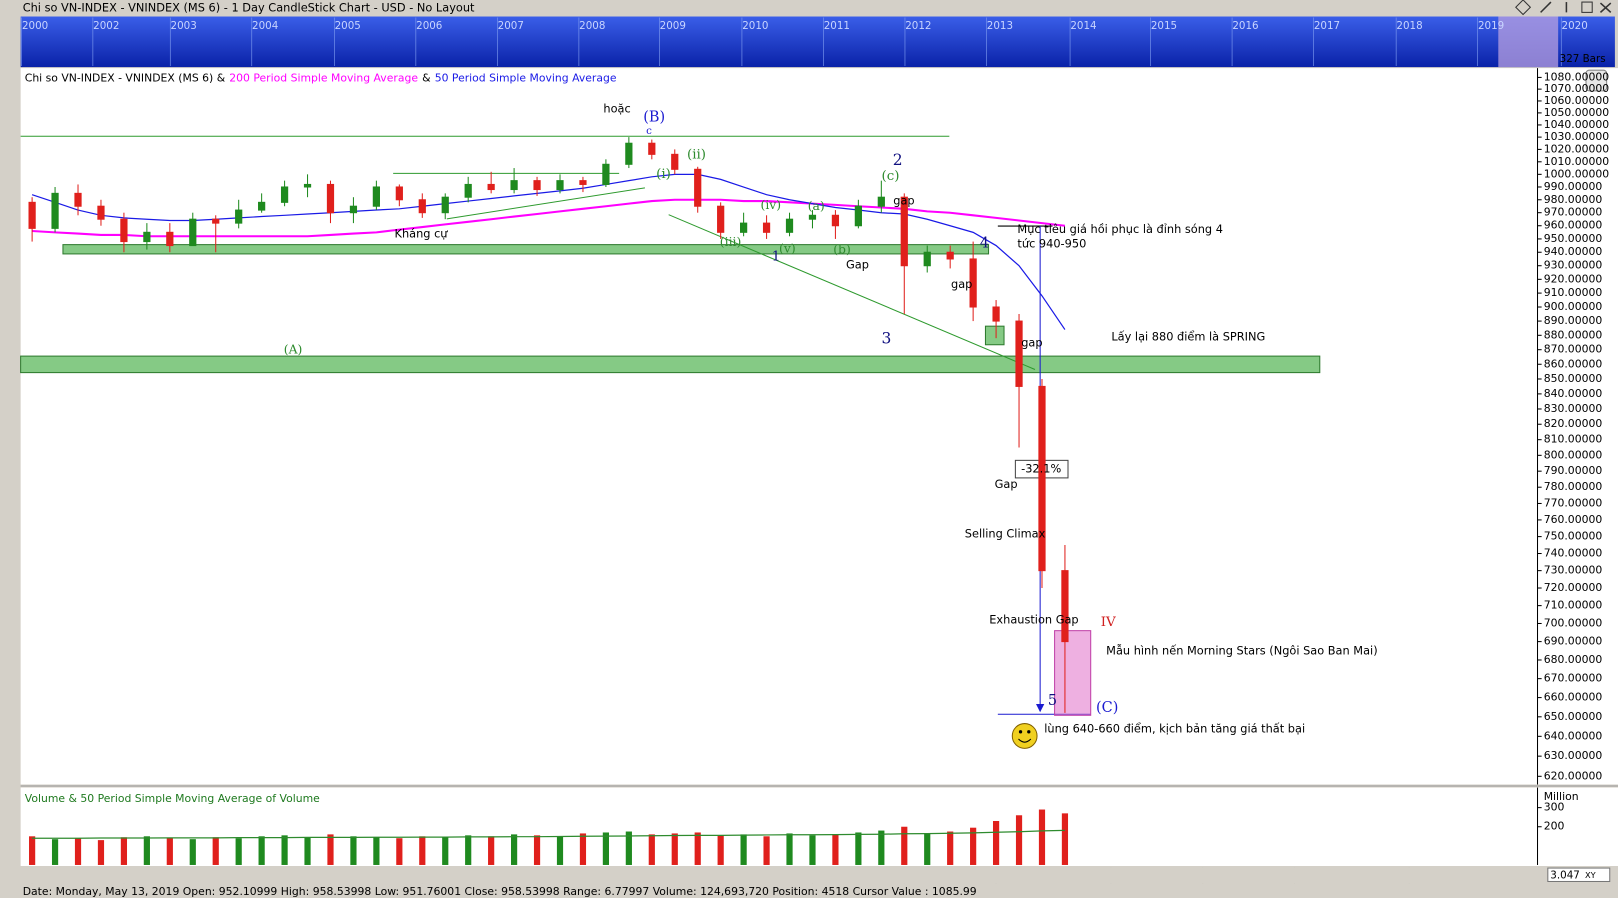 This screenshot has height=898, width=1618. Describe the element at coordinates (1591, 875) in the screenshot. I see `zoom-mode: XY` at that location.